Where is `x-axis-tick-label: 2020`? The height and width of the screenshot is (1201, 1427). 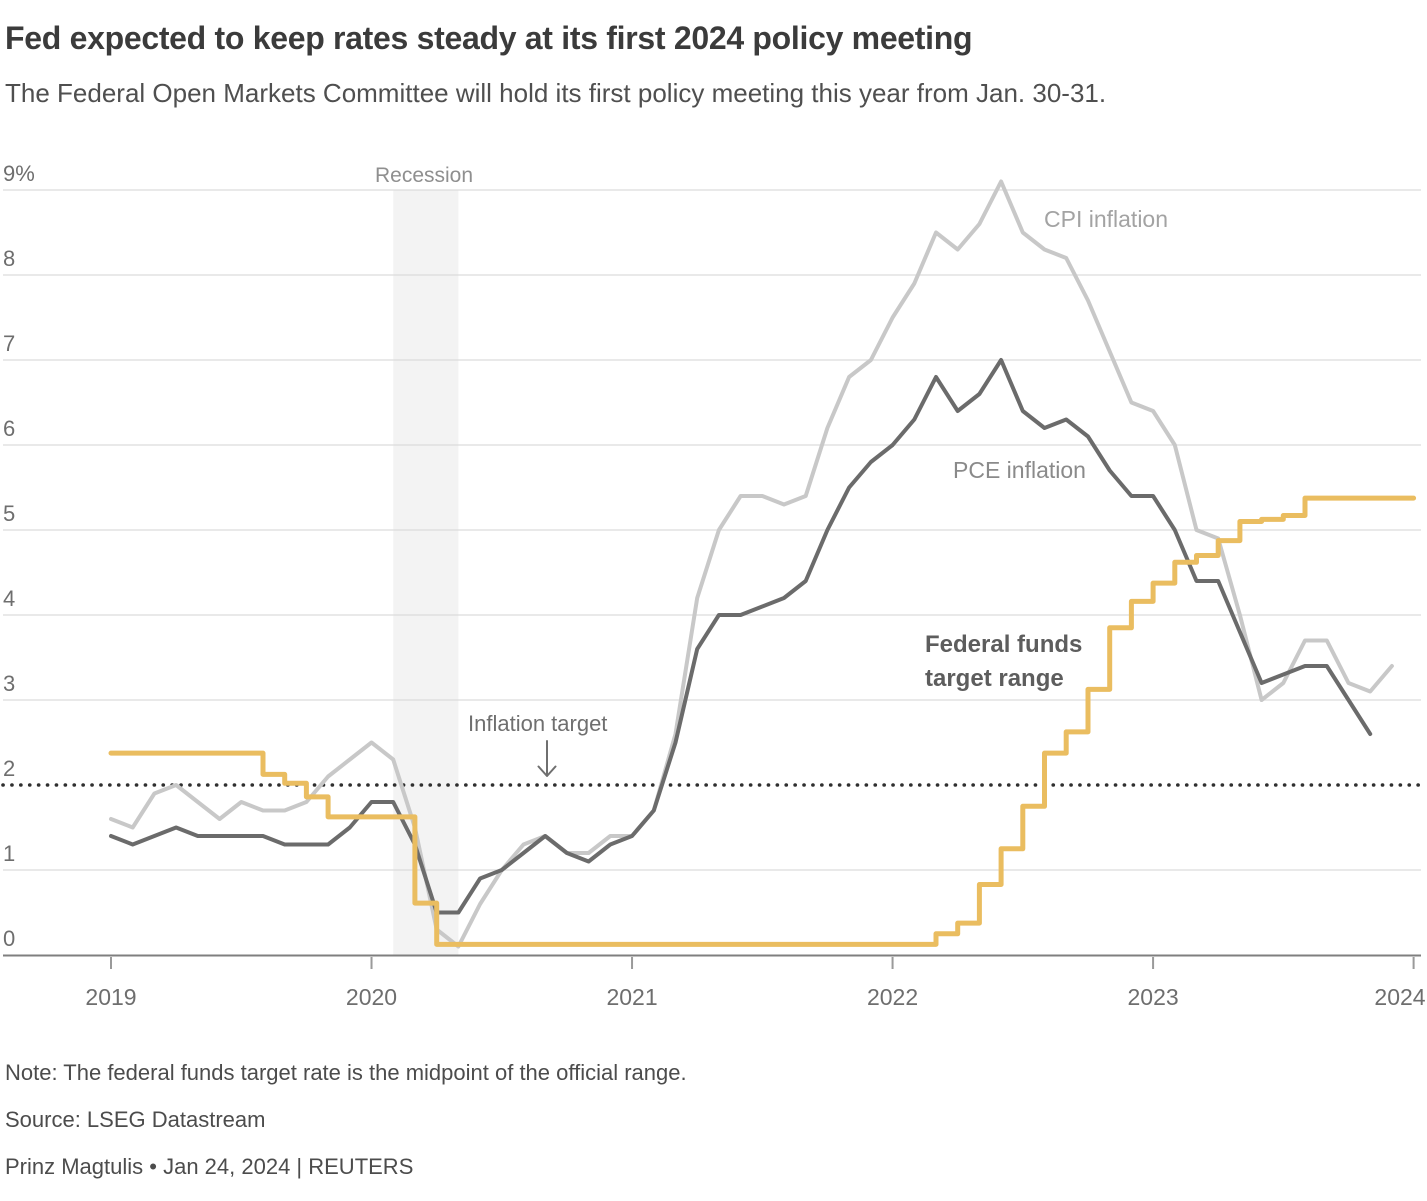
x-axis-tick-label: 2020 is located at coordinates (371, 997).